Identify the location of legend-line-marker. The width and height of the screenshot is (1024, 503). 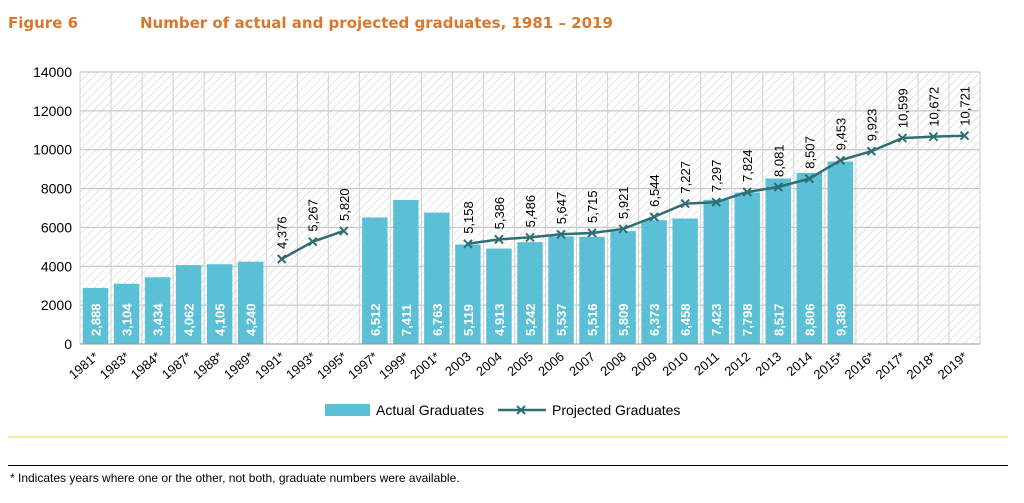
(521, 410).